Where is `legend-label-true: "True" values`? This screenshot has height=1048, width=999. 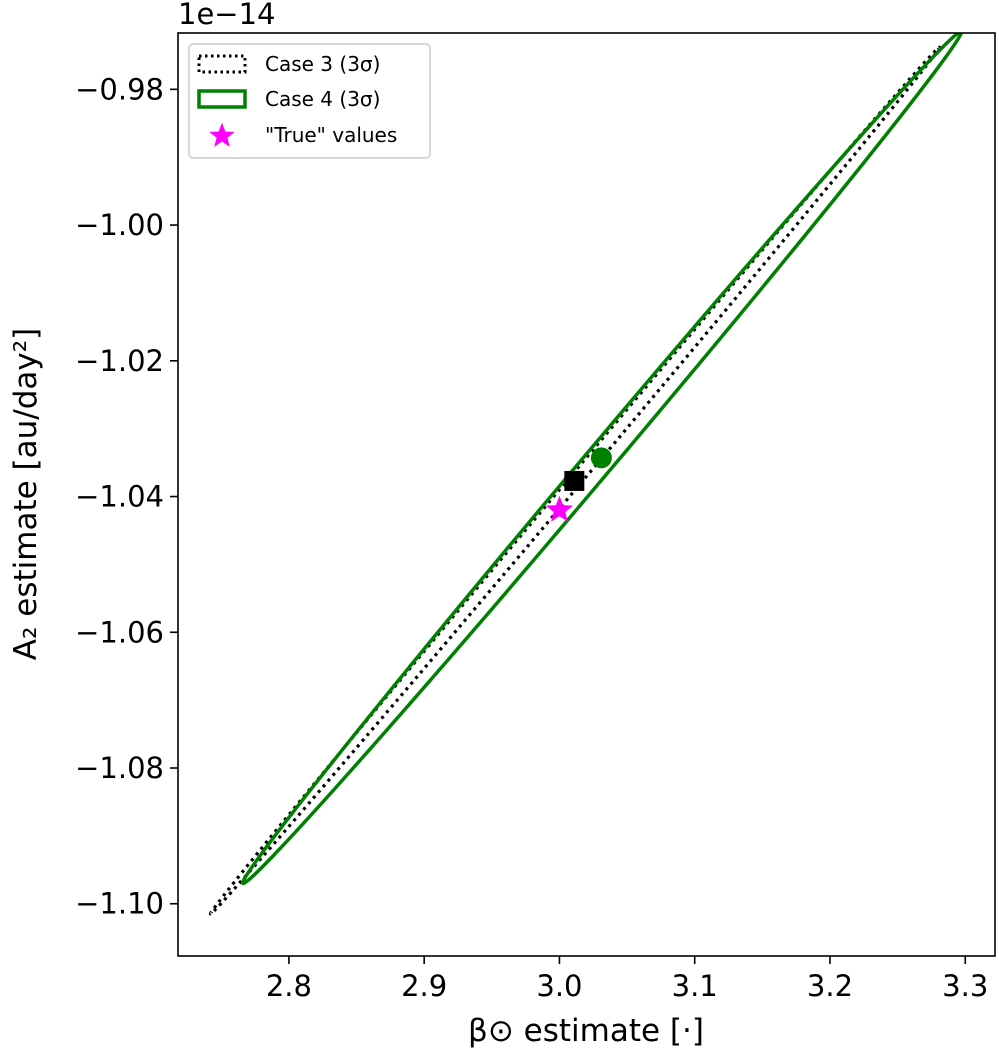 legend-label-true: "True" values is located at coordinates (331, 135).